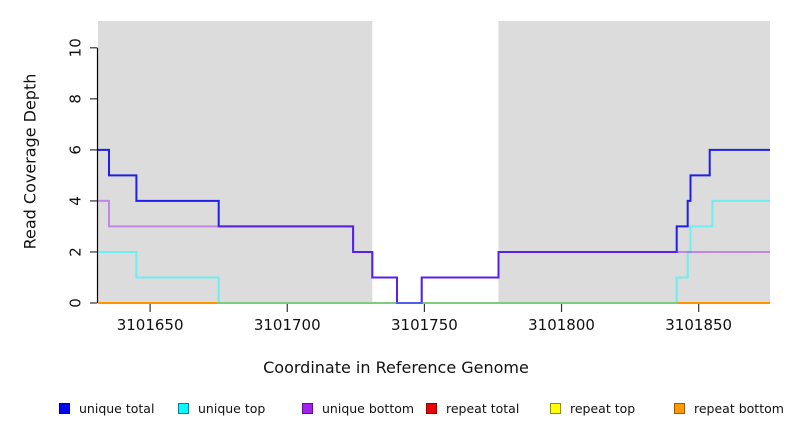 This screenshot has width=792, height=432. What do you see at coordinates (150, 325) in the screenshot?
I see `x-tick-label: 3101650` at bounding box center [150, 325].